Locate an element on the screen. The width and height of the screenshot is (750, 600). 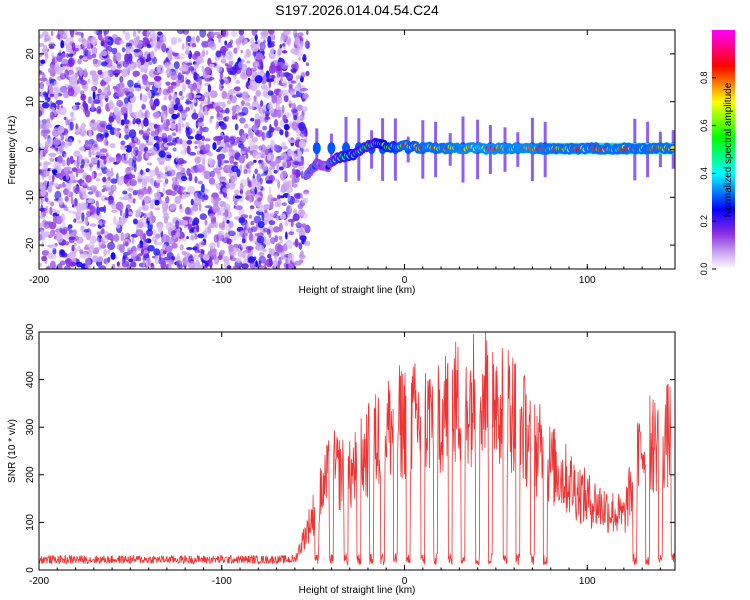
snr-ytick-label: 200 is located at coordinates (30, 474).